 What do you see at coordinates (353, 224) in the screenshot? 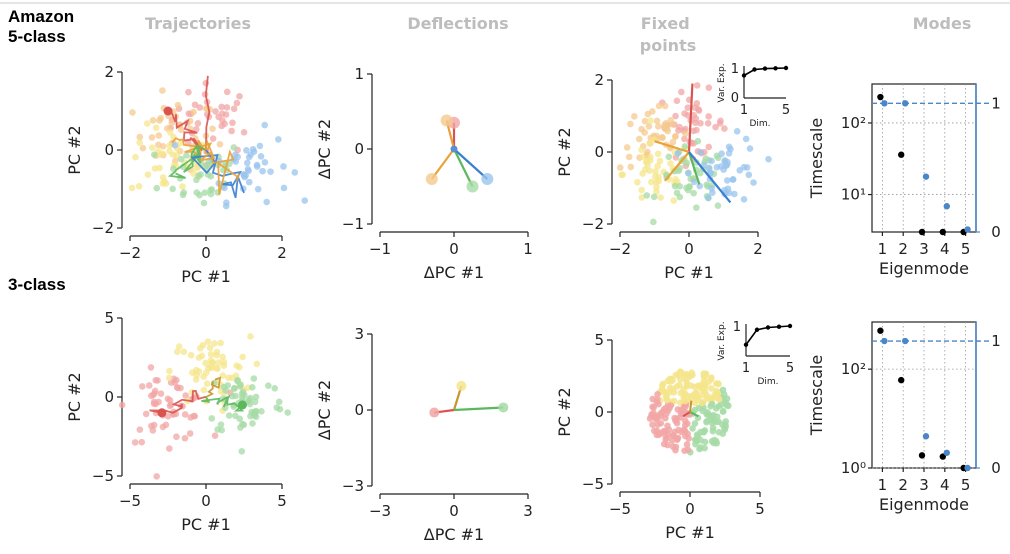
I see `amazon5-defl-y-tick-label: −1` at bounding box center [353, 224].